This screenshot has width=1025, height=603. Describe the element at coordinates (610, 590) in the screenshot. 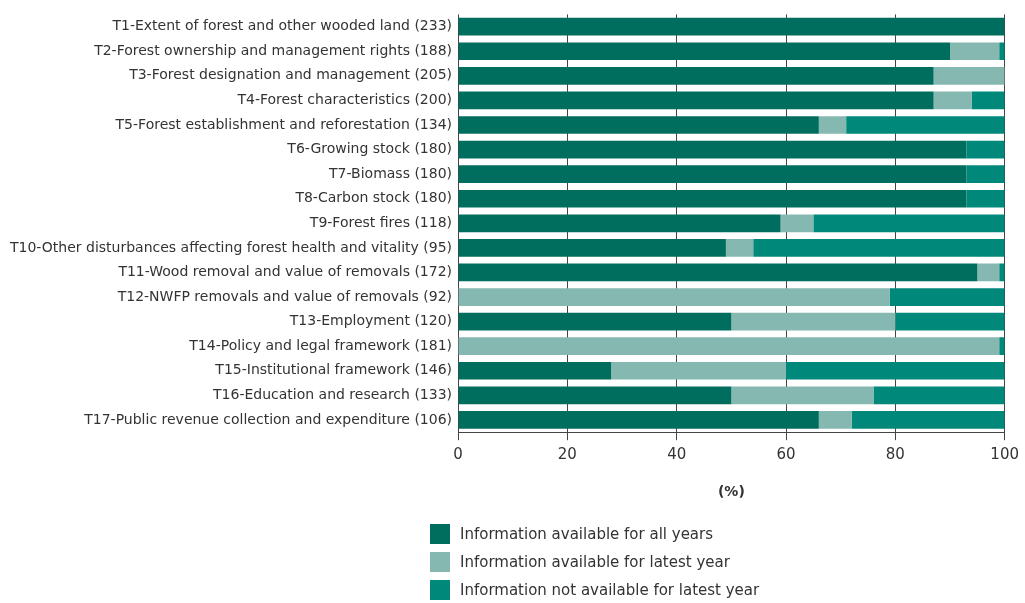

I see `legend-label: Information not available for latest year` at that location.